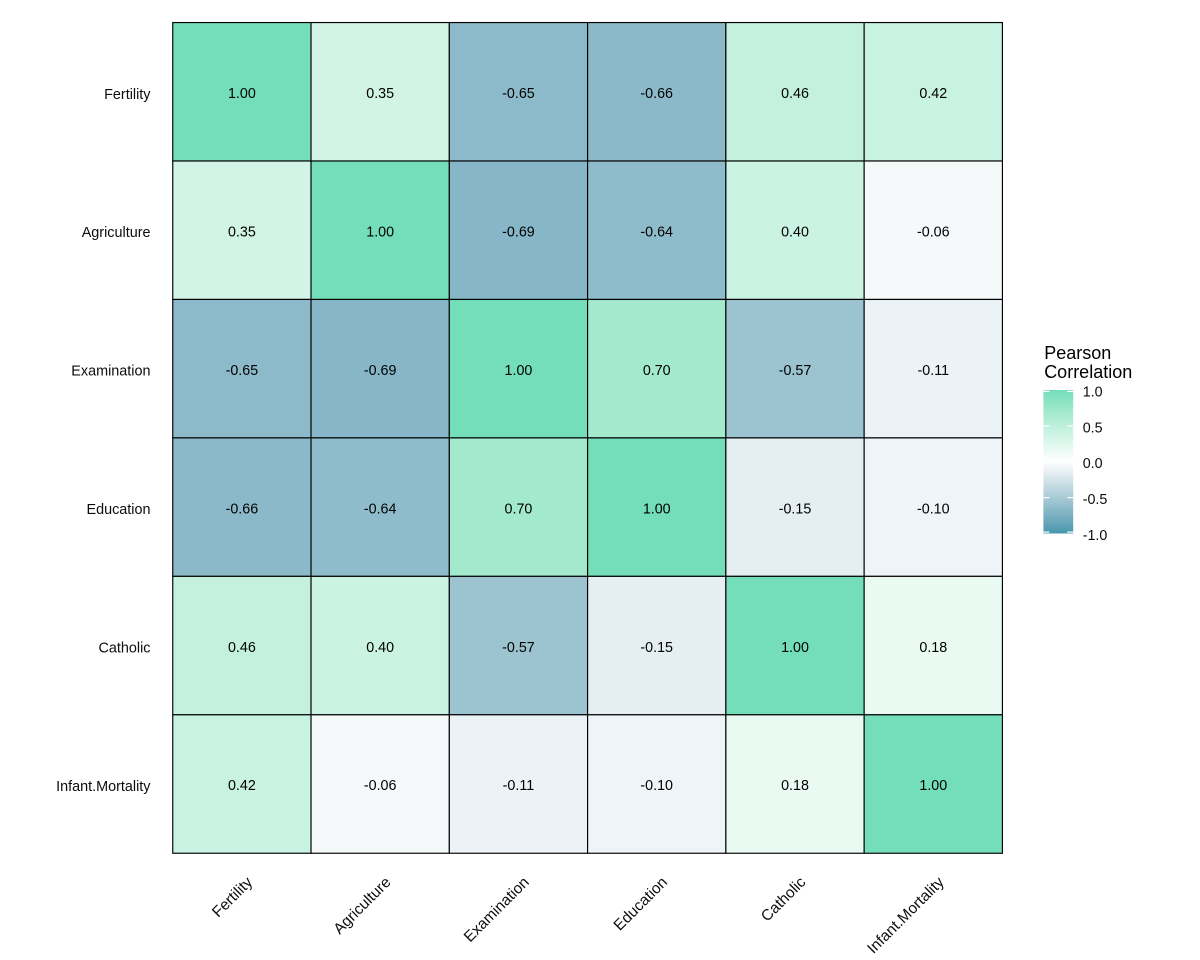  What do you see at coordinates (1095, 536) in the screenshot?
I see `svg-text: -1.0` at bounding box center [1095, 536].